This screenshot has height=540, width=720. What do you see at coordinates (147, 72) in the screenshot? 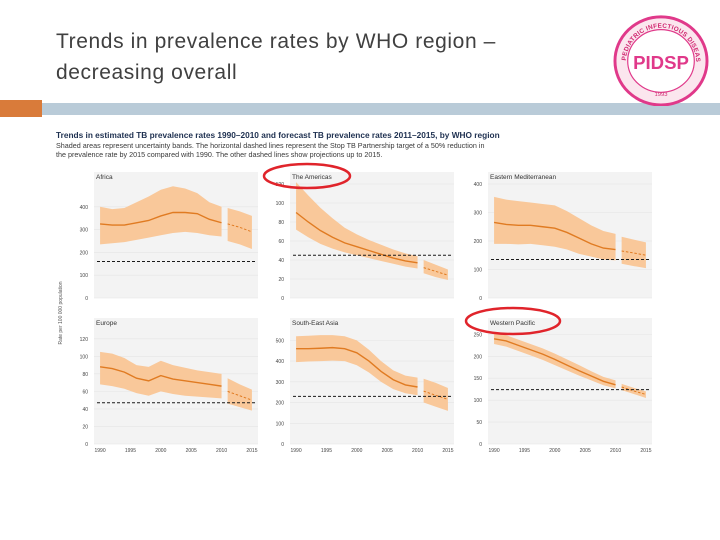
I see `slide-title-line2: decreasing overall` at bounding box center [147, 72].